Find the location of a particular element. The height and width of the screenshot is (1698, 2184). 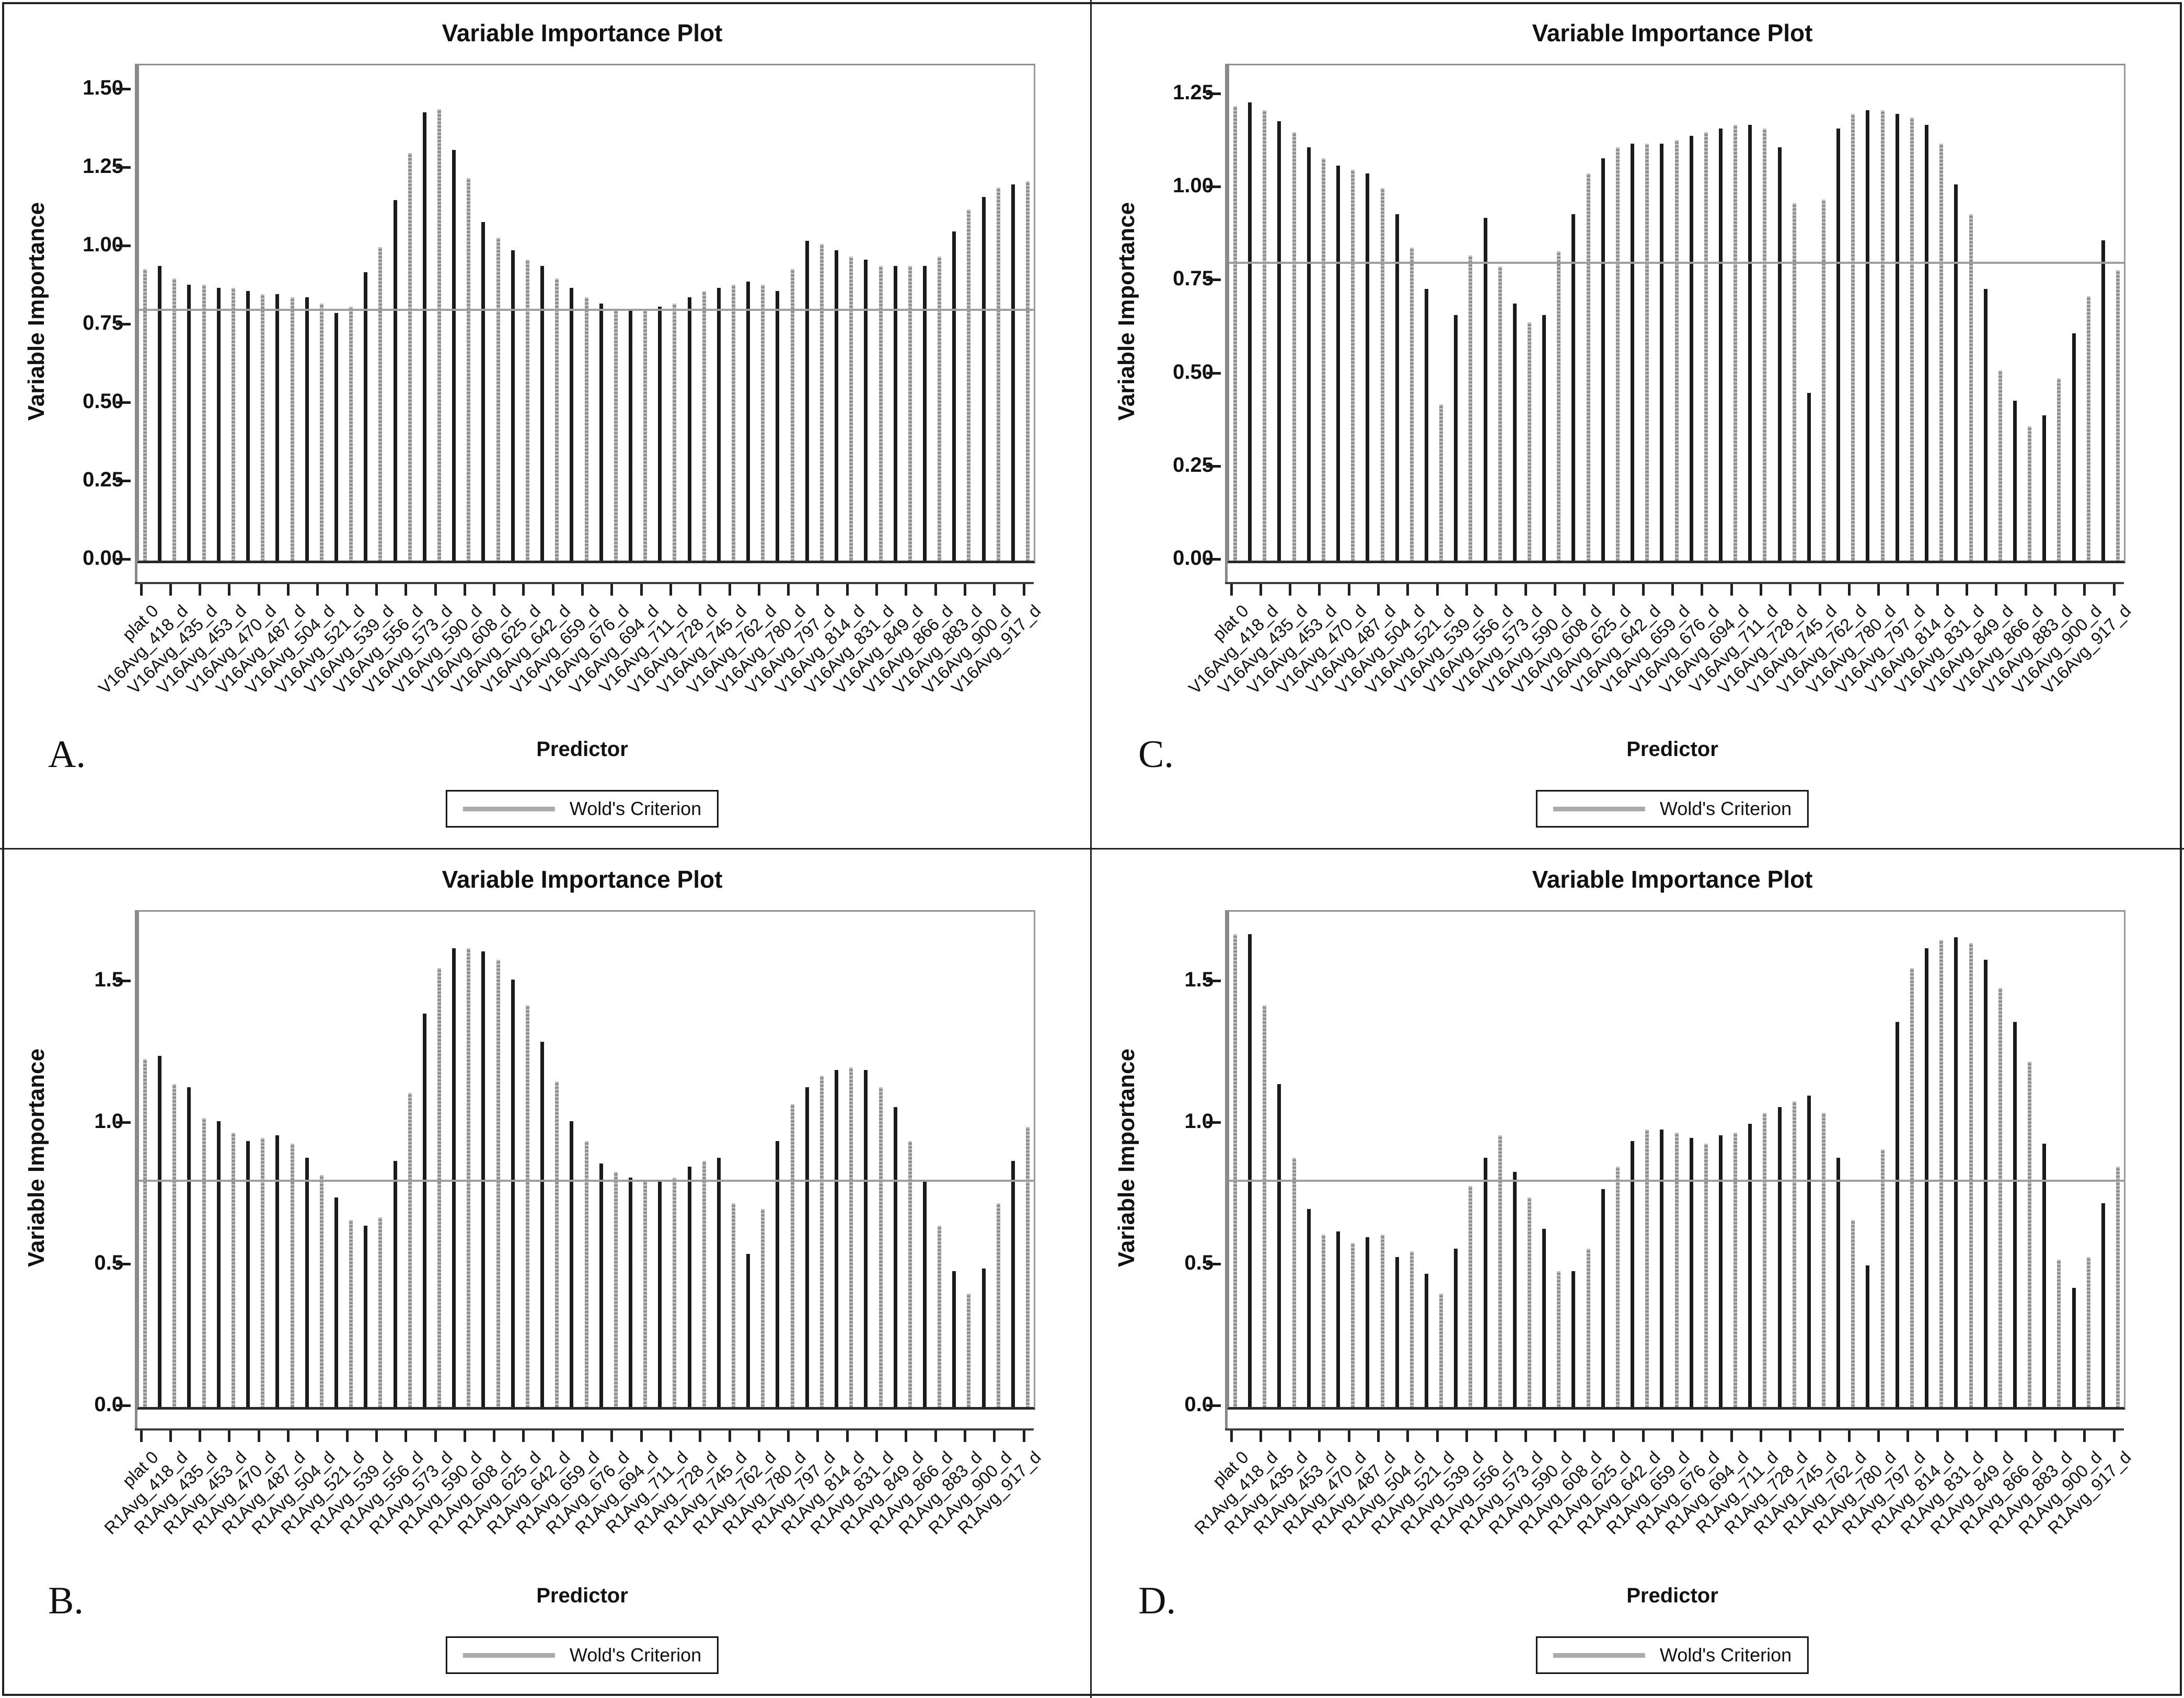

x-axis-baseline is located at coordinates (585, 1429).